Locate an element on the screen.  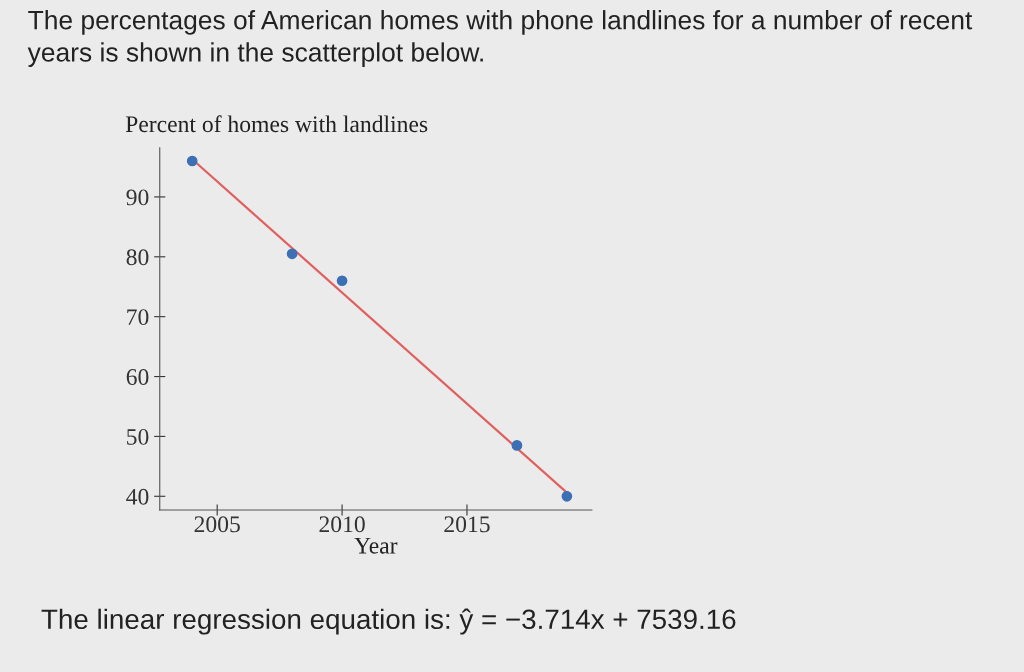
y-tick-label: 70 is located at coordinates (138, 317).